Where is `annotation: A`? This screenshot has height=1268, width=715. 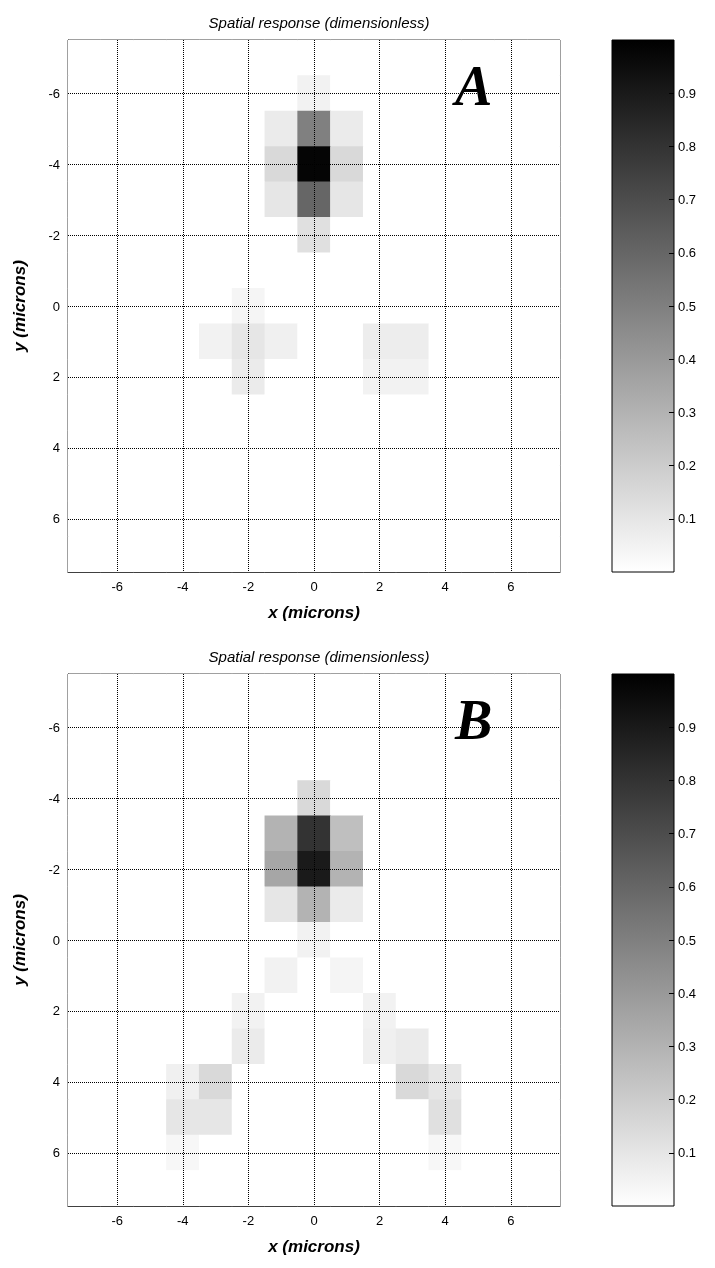
annotation: A is located at coordinates (472, 86).